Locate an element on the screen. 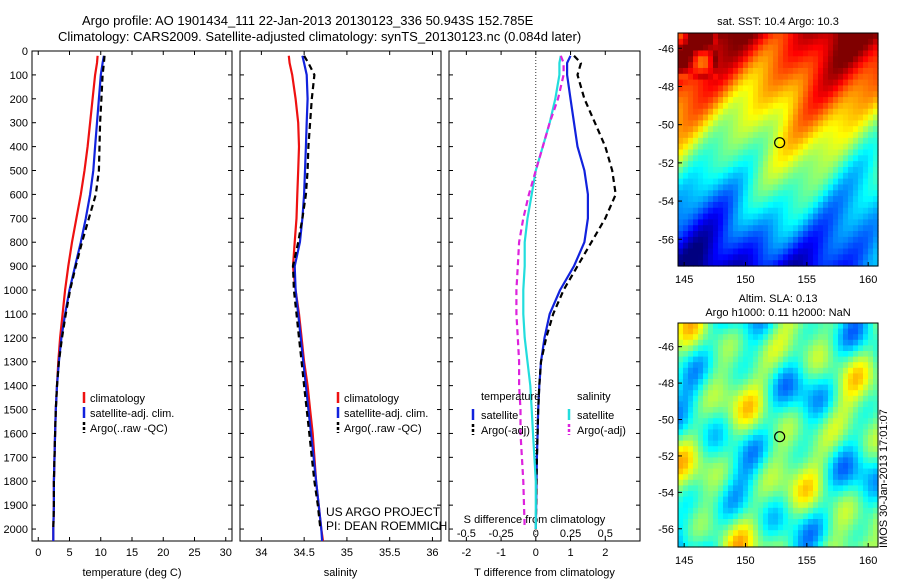 This screenshot has height=580, width=900. x-tick-label: 0 is located at coordinates (38, 553).